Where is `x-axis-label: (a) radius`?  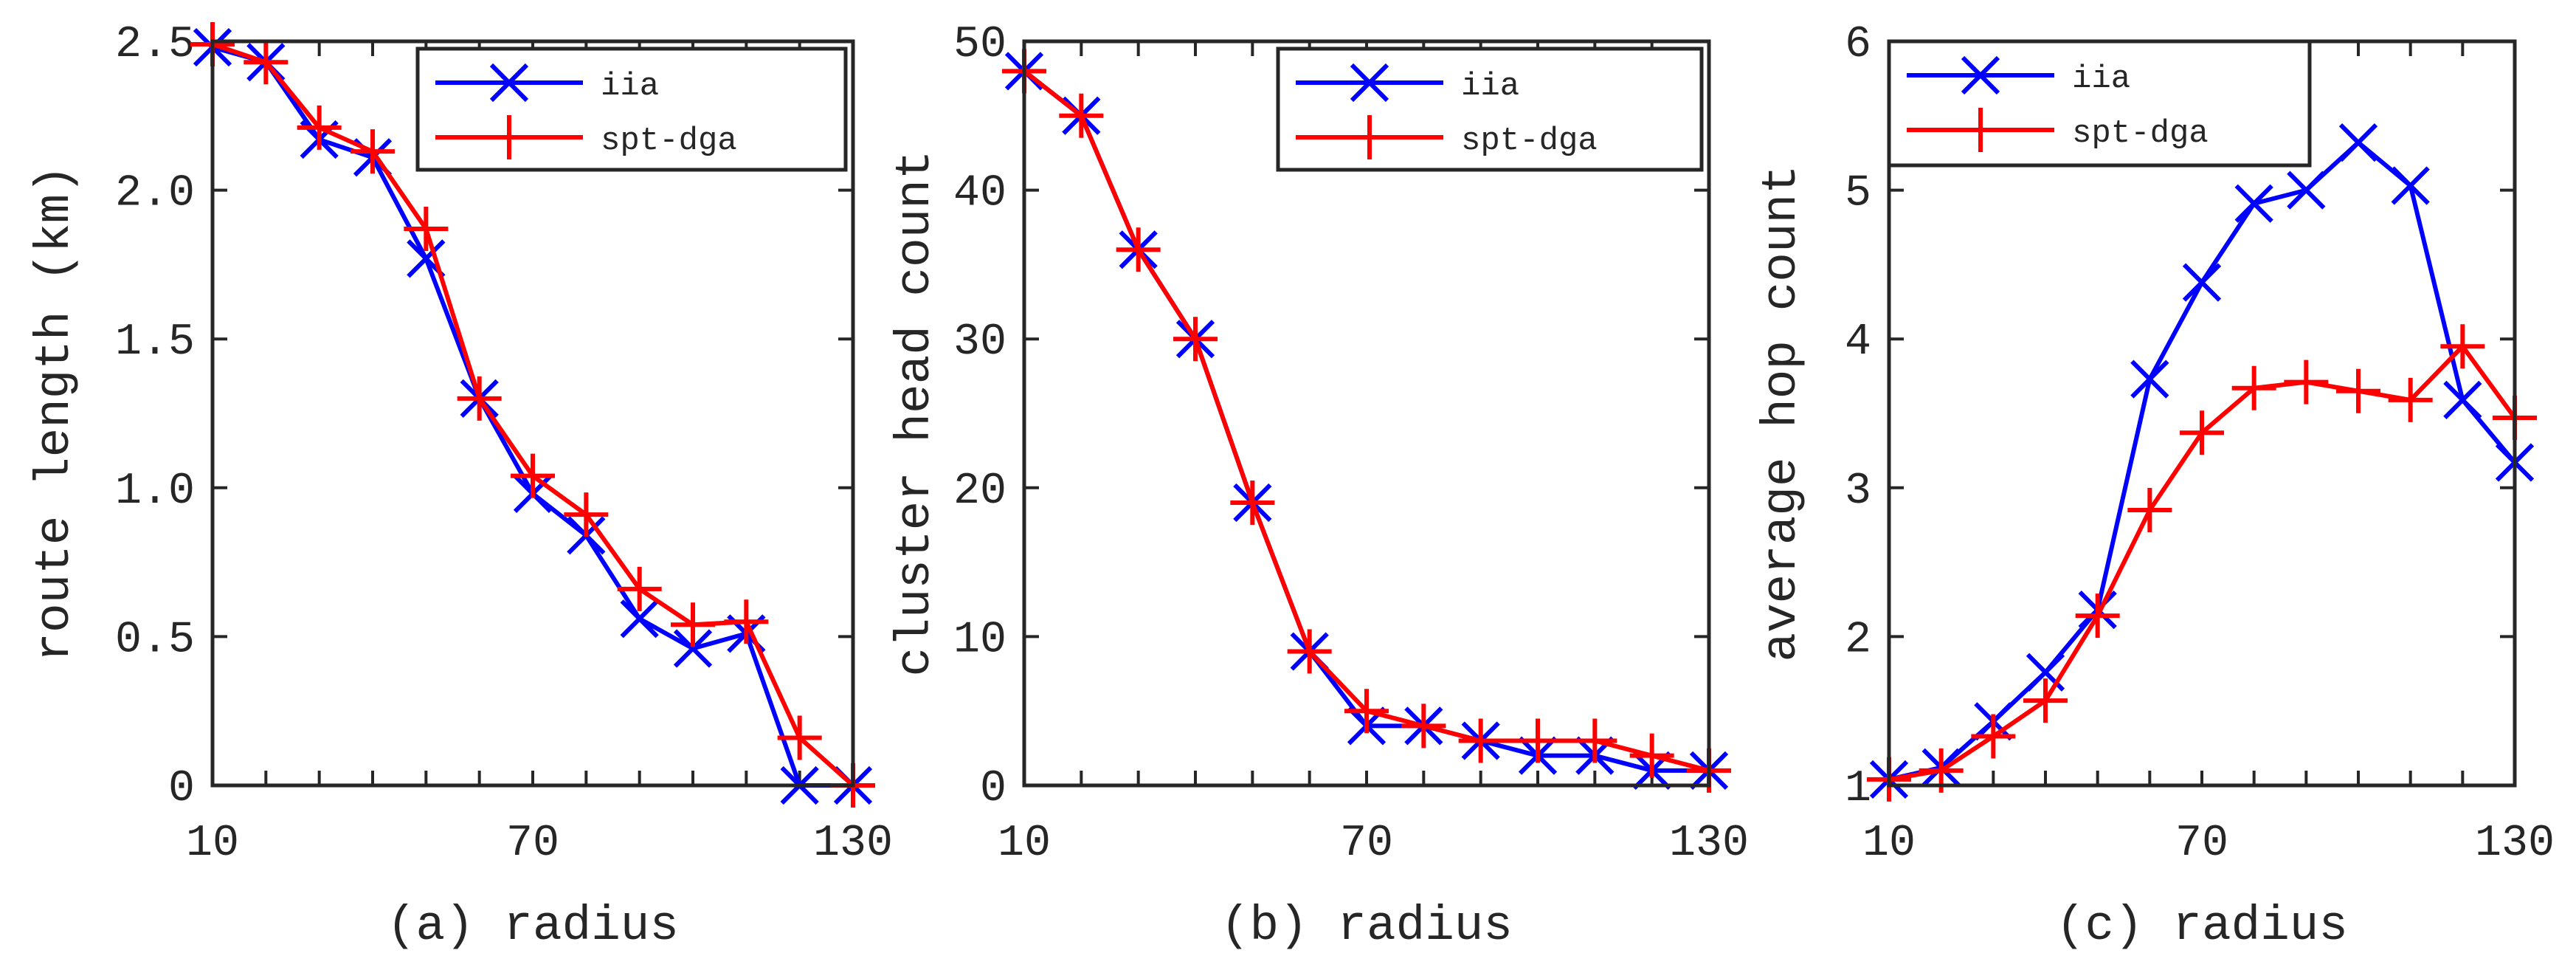
x-axis-label: (a) radius is located at coordinates (533, 926).